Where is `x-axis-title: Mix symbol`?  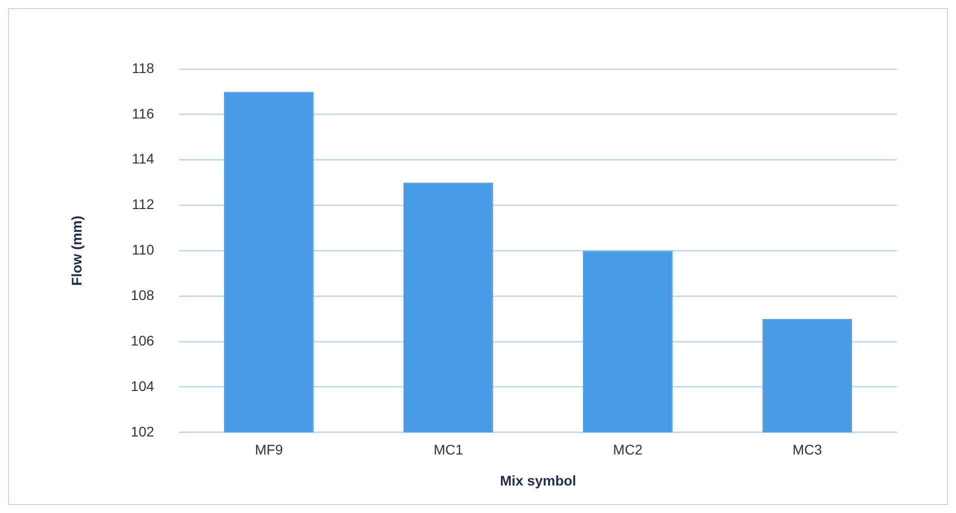
x-axis-title: Mix symbol is located at coordinates (538, 480).